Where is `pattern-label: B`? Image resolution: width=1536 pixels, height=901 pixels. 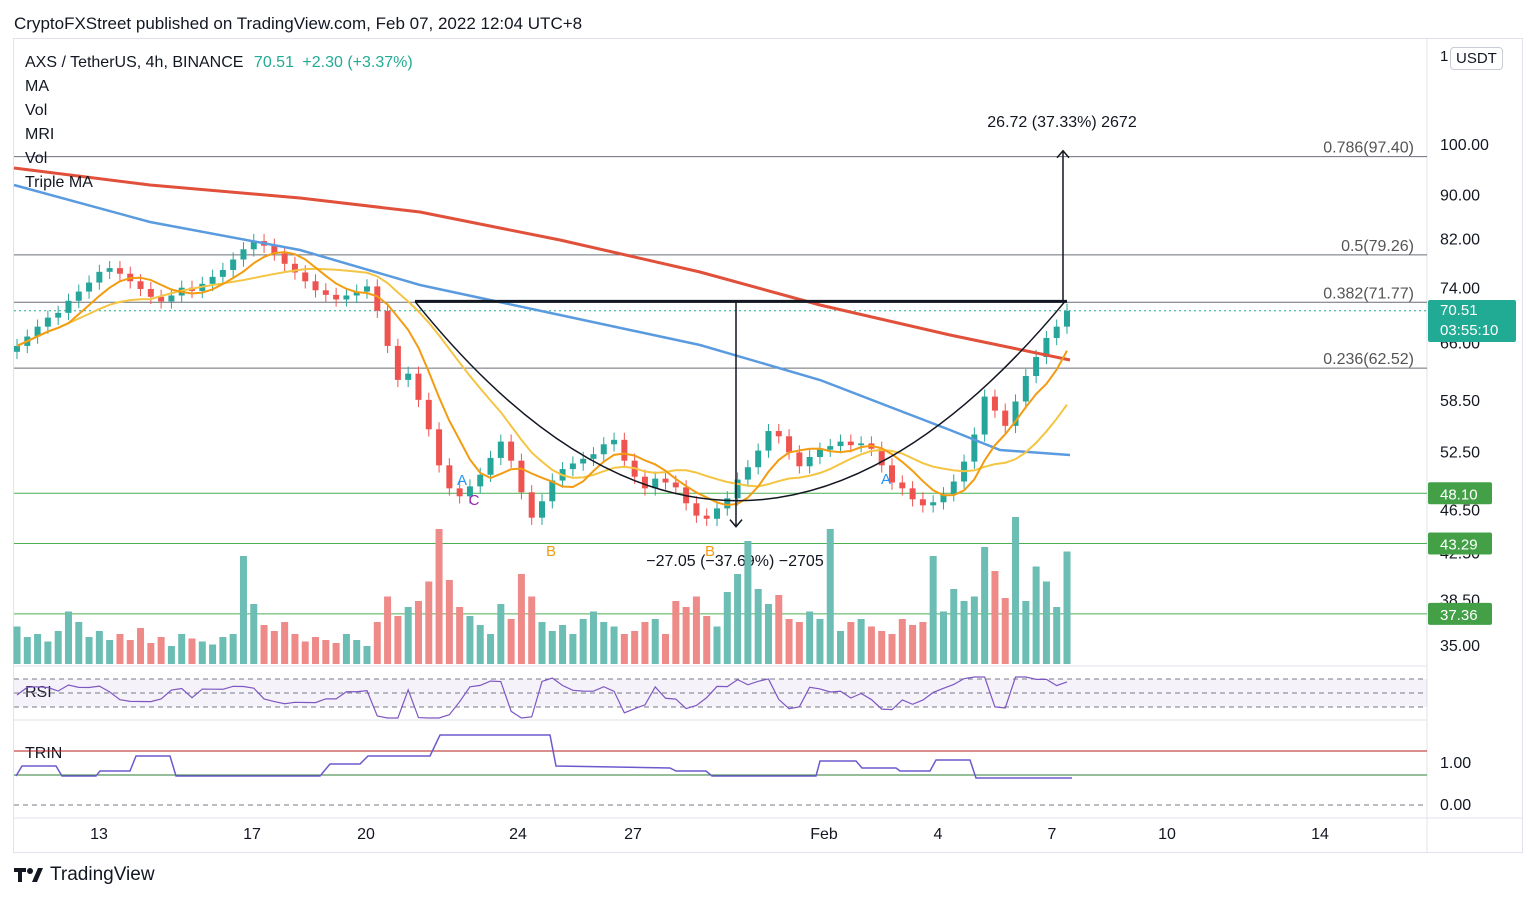
pattern-label: B is located at coordinates (710, 551).